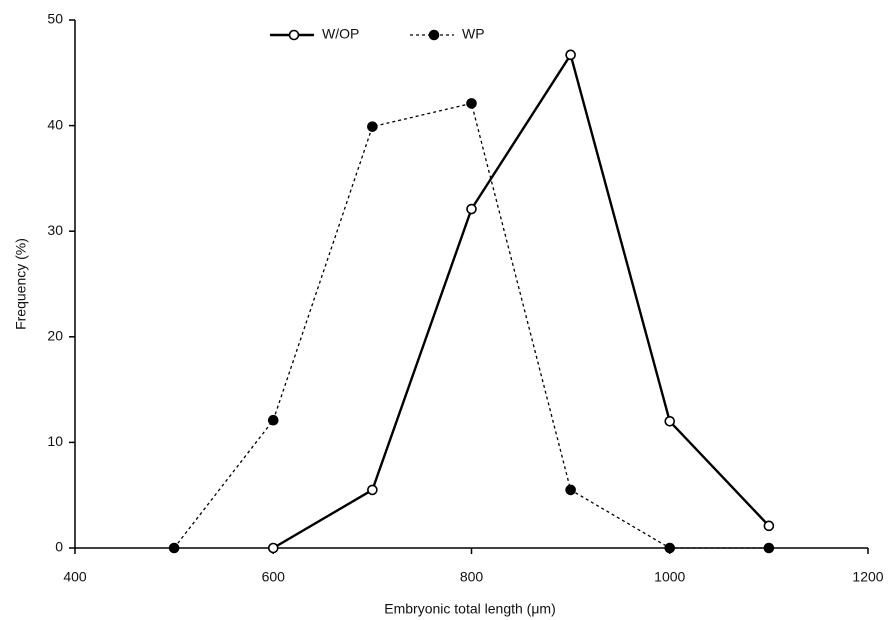 Image resolution: width=892 pixels, height=620 pixels. I want to click on y-tick-label: 30, so click(55, 230).